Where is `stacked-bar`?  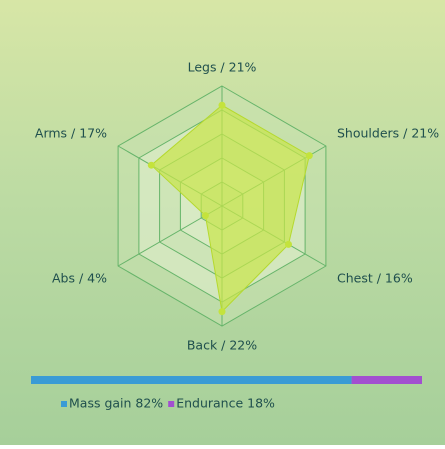 stacked-bar is located at coordinates (226, 380).